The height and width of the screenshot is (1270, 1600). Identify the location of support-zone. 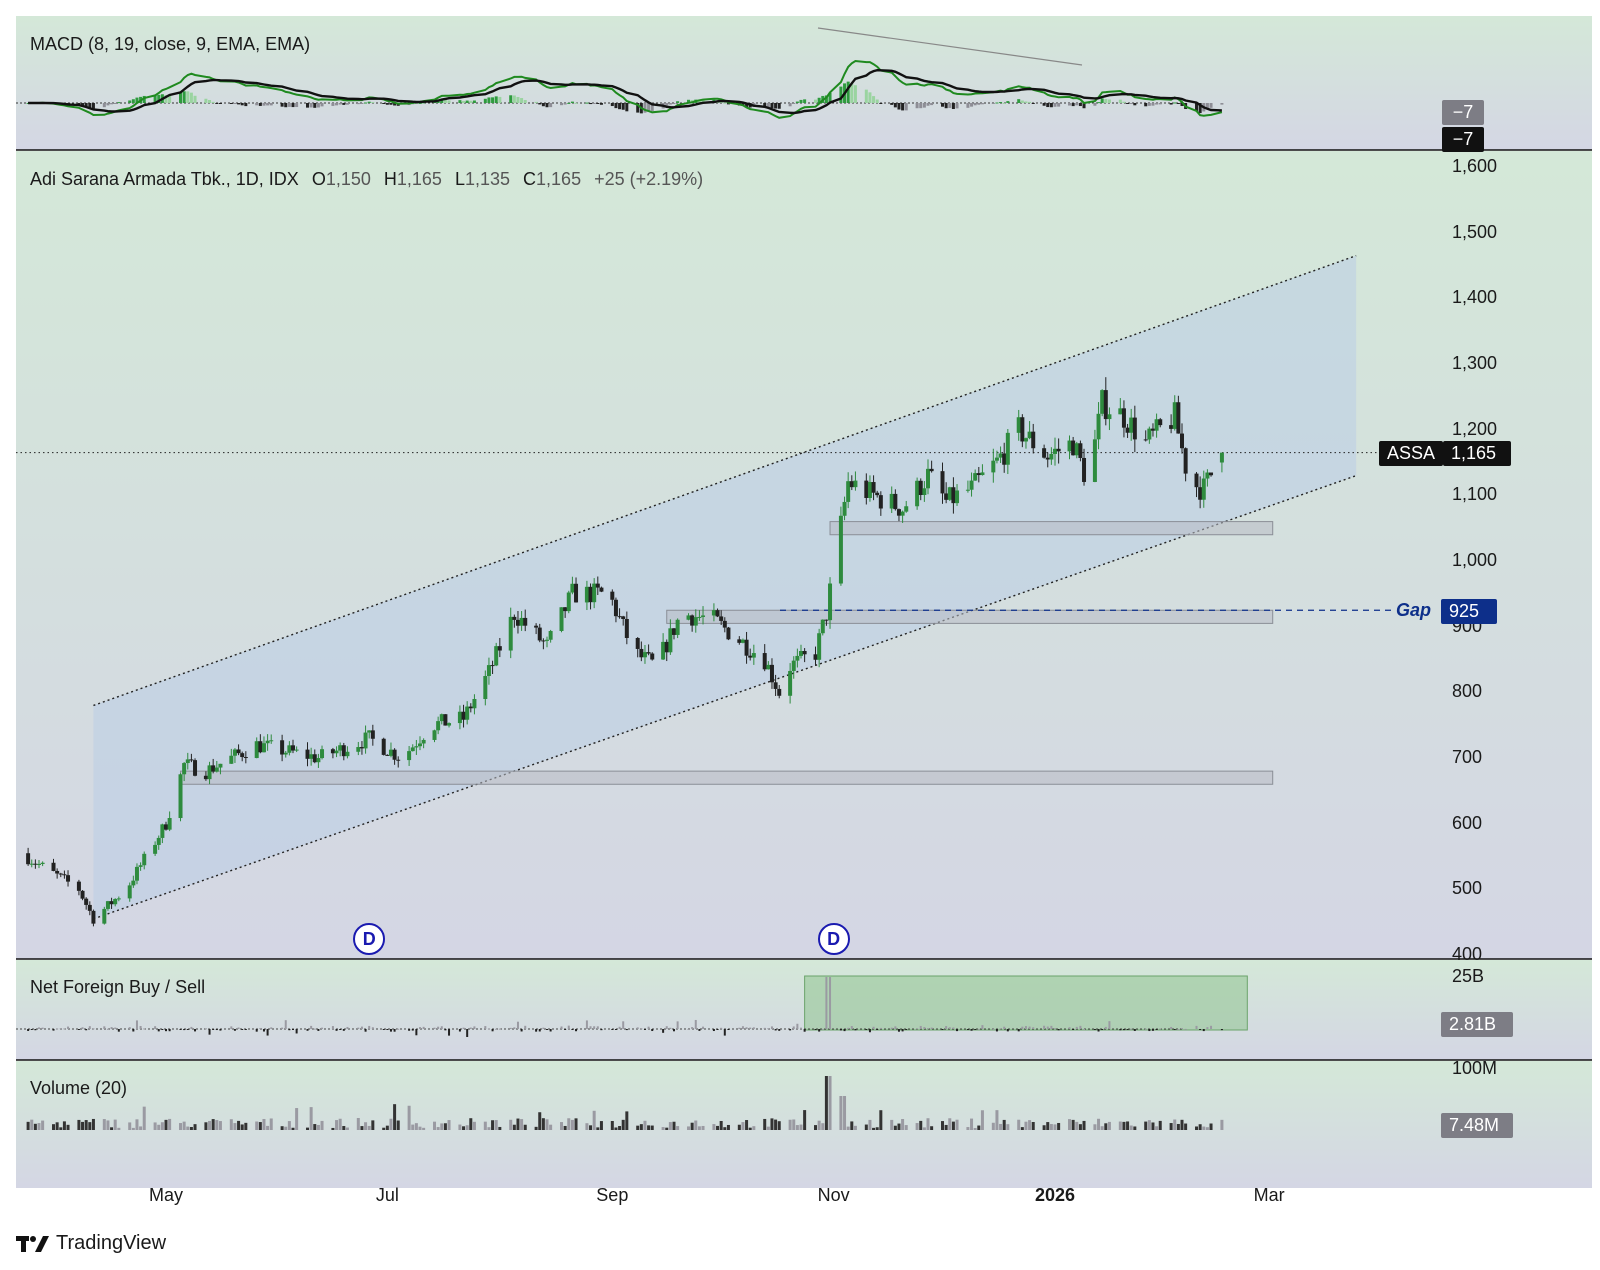
(1051, 528).